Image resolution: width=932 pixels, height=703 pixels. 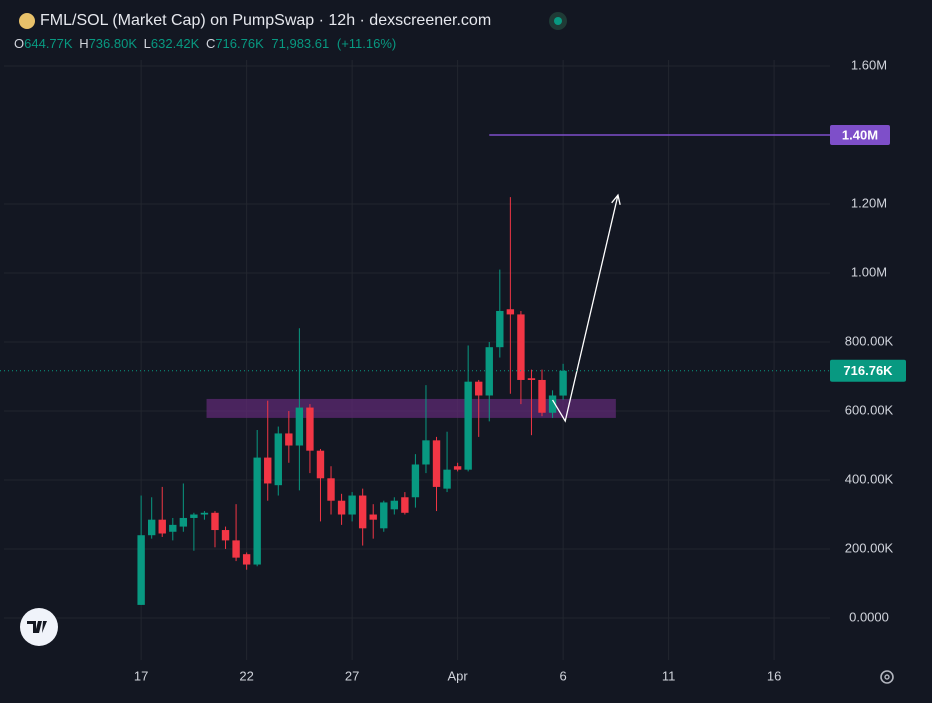 What do you see at coordinates (37, 627) in the screenshot?
I see `tv-logo-mark` at bounding box center [37, 627].